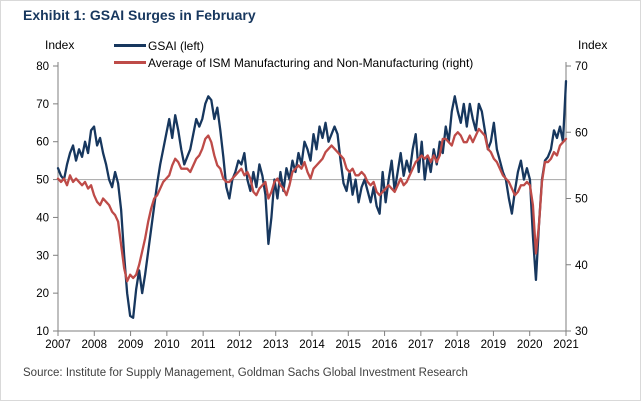 This screenshot has height=401, width=641. Describe the element at coordinates (130, 62) in the screenshot. I see `ism-line-swatch` at that location.